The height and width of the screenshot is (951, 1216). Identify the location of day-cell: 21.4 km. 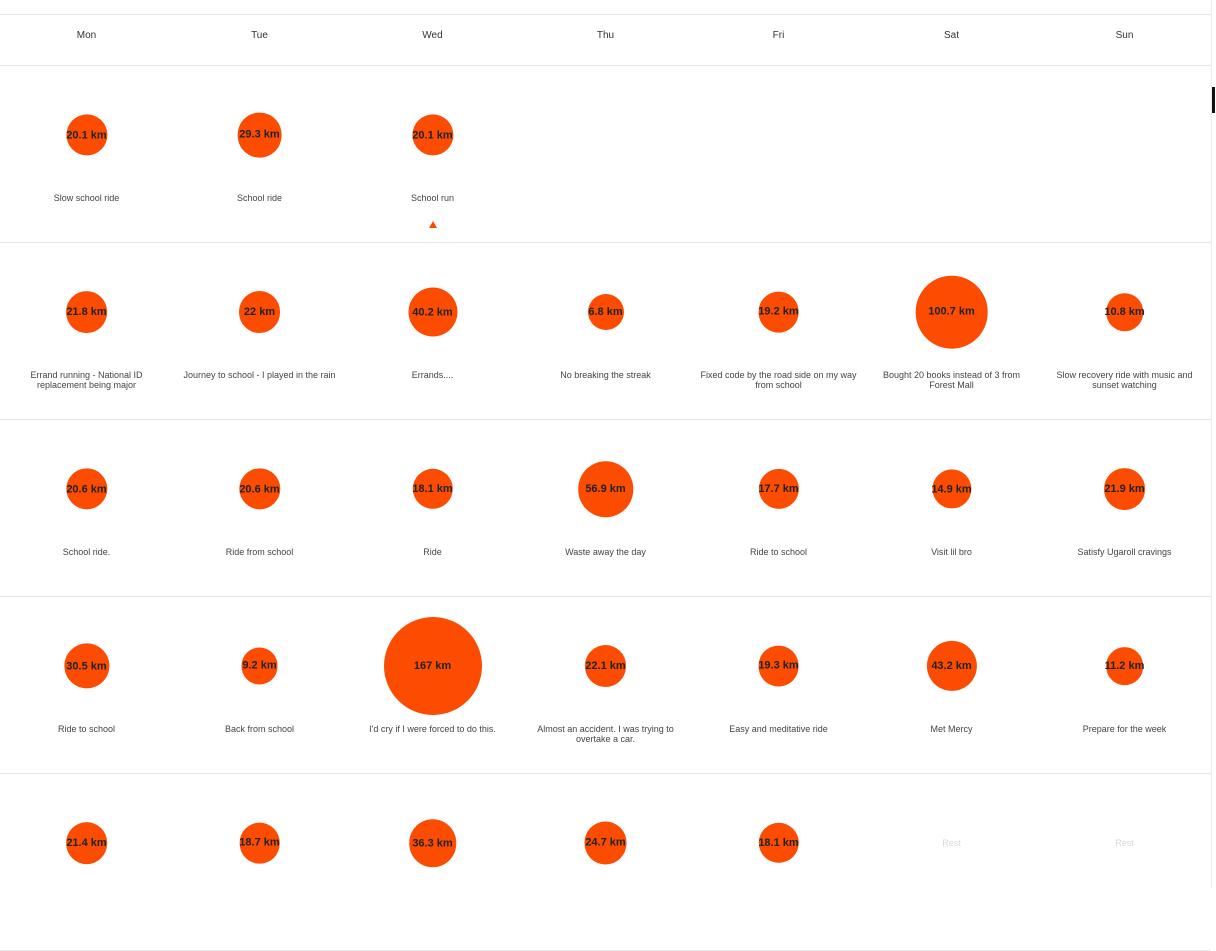
(86, 862).